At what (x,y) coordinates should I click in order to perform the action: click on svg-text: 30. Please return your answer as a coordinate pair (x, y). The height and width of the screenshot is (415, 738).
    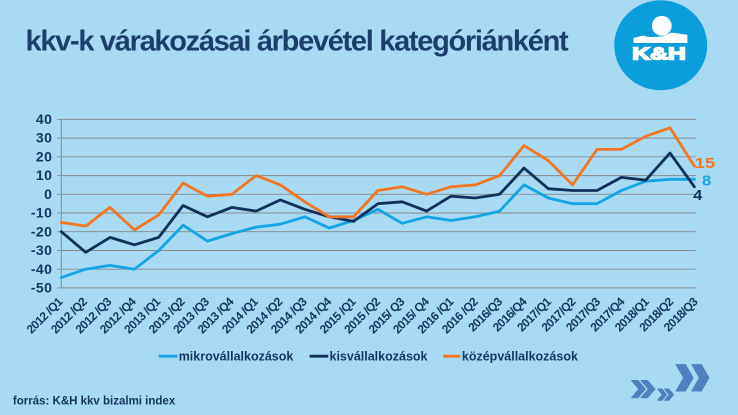
    Looking at the image, I should click on (44, 138).